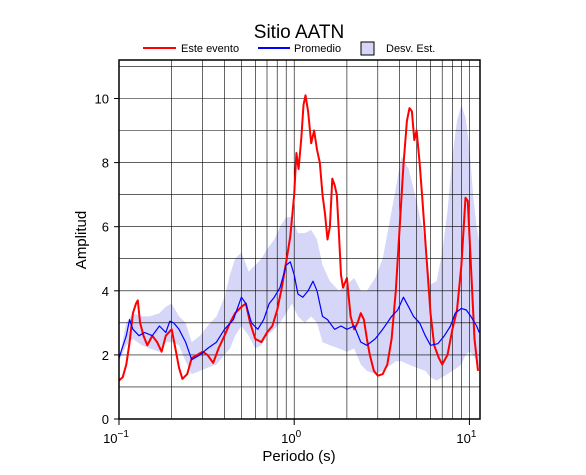 The height and width of the screenshot is (475, 586). What do you see at coordinates (367, 48) in the screenshot?
I see `legend-swatch-desv-est` at bounding box center [367, 48].